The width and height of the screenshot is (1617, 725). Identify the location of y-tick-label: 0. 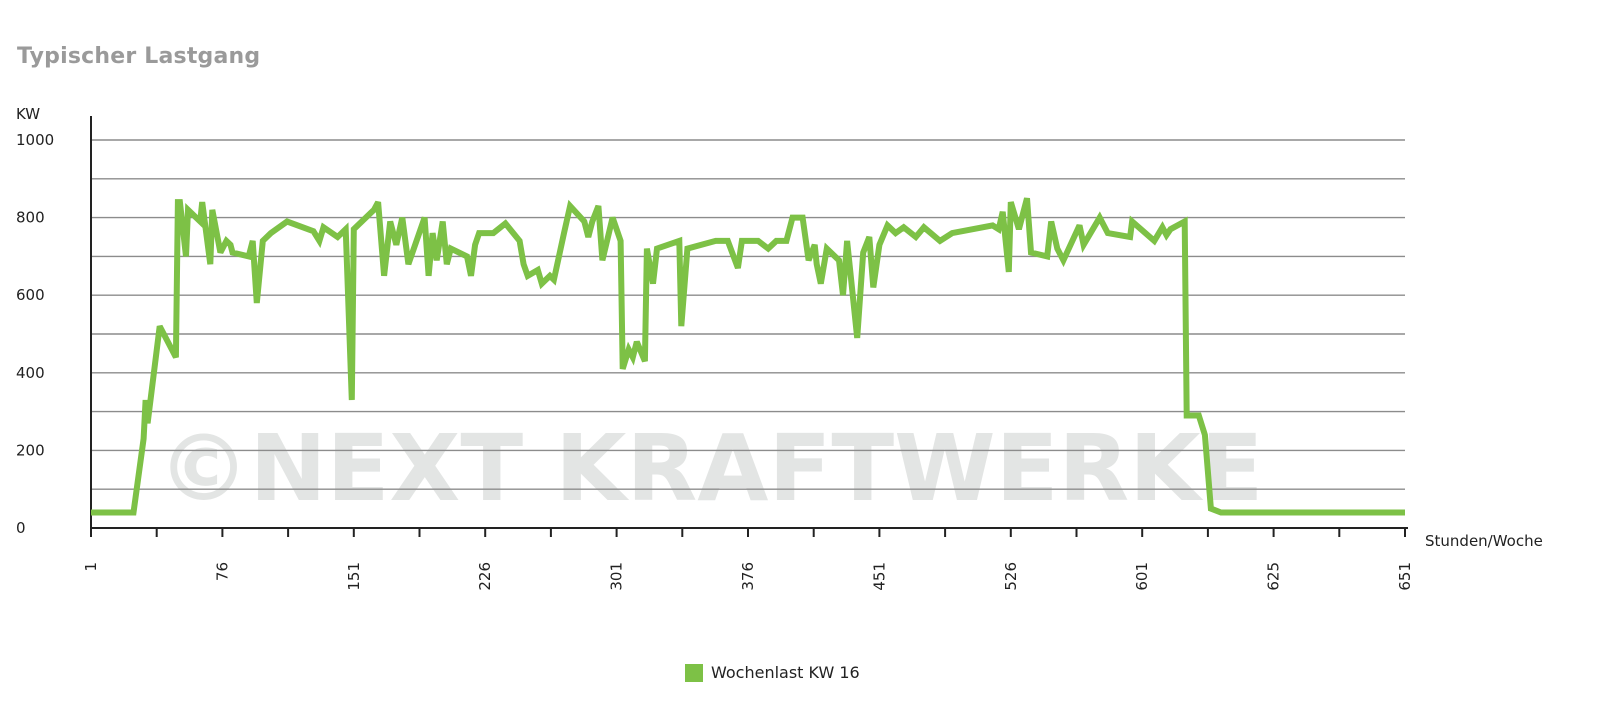
(21, 528).